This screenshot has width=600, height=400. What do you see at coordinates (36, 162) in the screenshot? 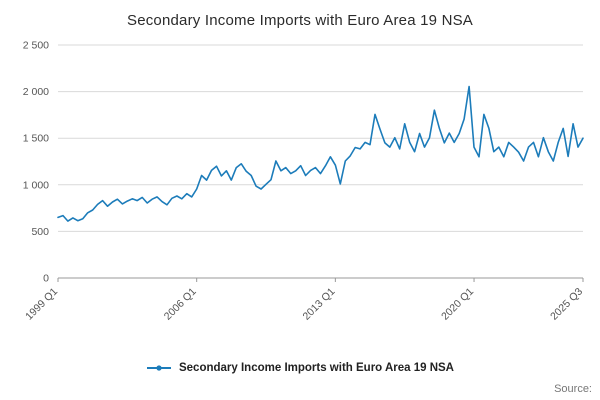
I see `y-axis-labels: 0 500 1 000 1 500 2 000 2 500` at bounding box center [36, 162].